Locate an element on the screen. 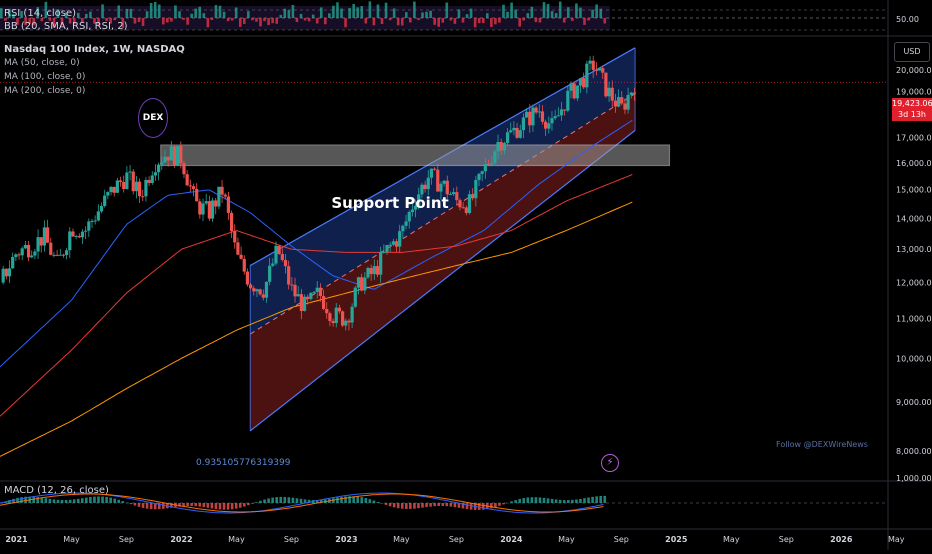  last-price-value: 19,423.06 is located at coordinates (912, 103).